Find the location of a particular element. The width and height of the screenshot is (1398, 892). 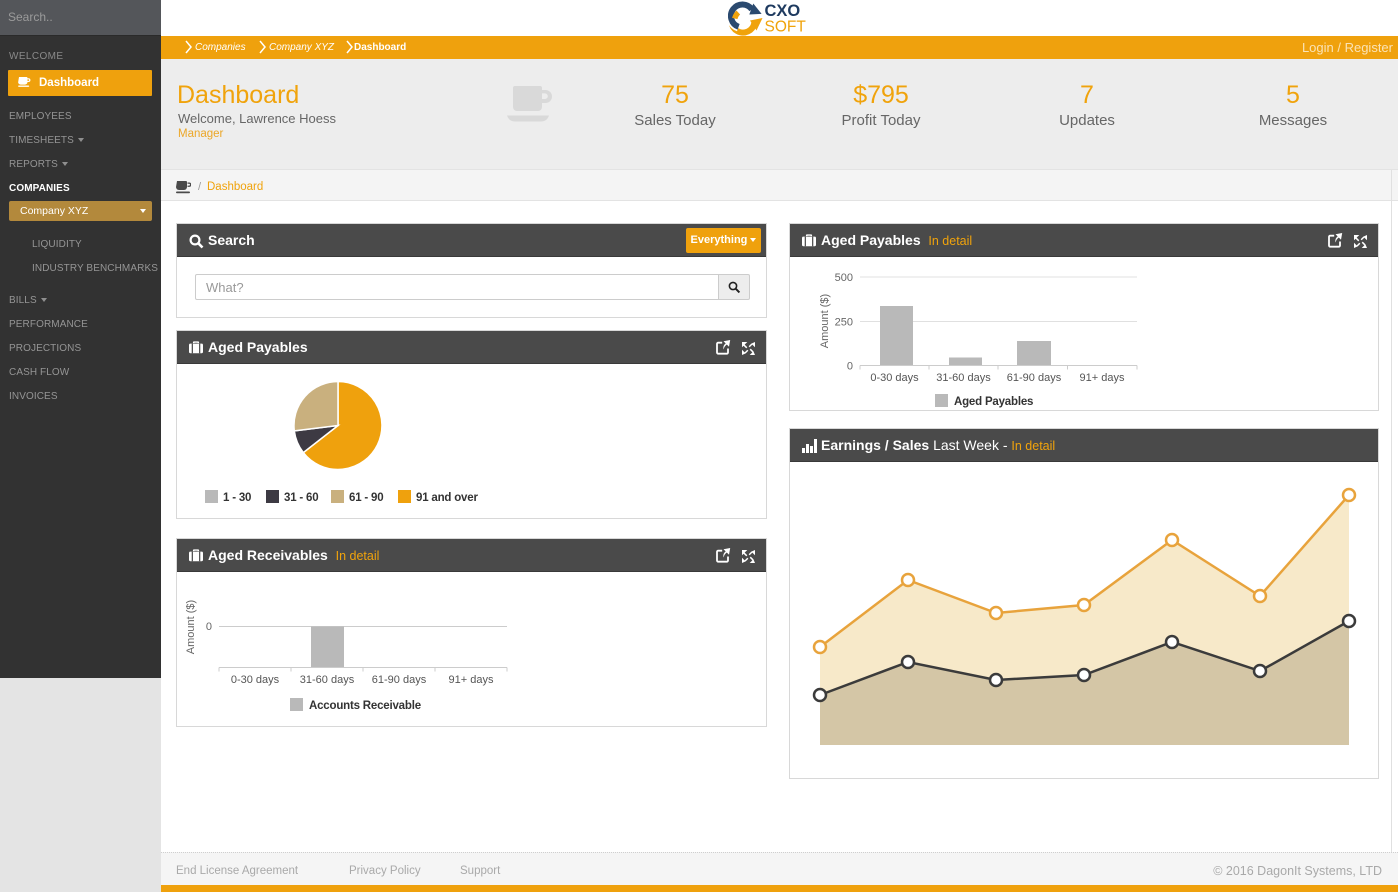

svg-text: 250 is located at coordinates (844, 323).